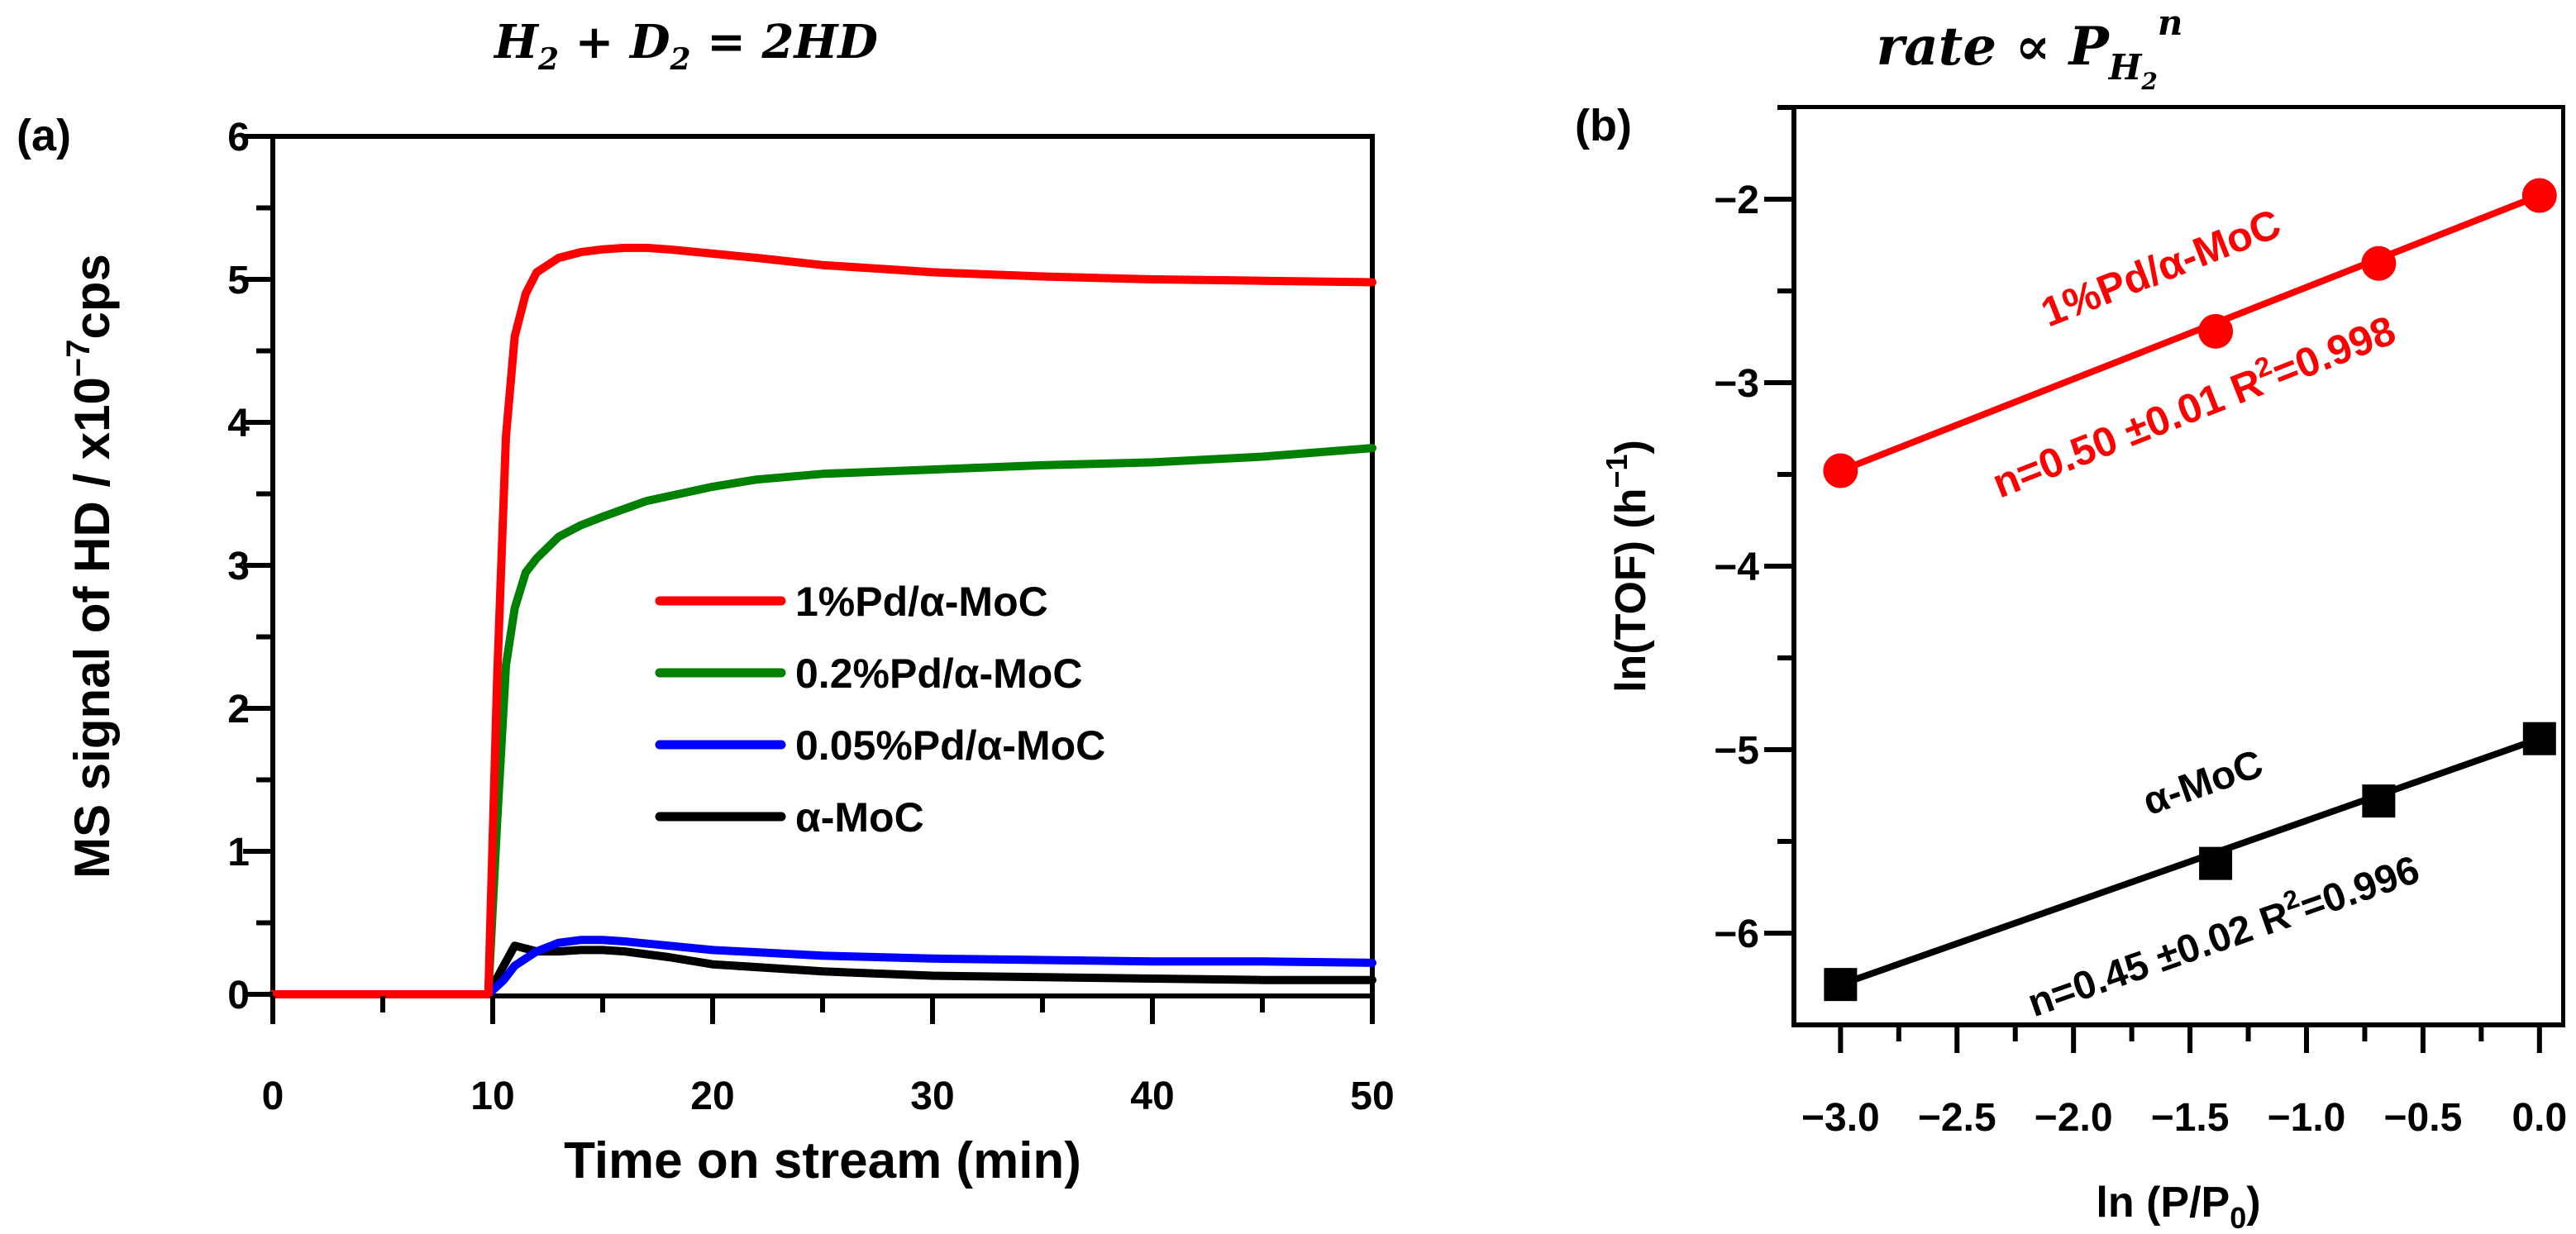  Describe the element at coordinates (2539, 1118) in the screenshot. I see `x-tick-label: 0.0` at that location.